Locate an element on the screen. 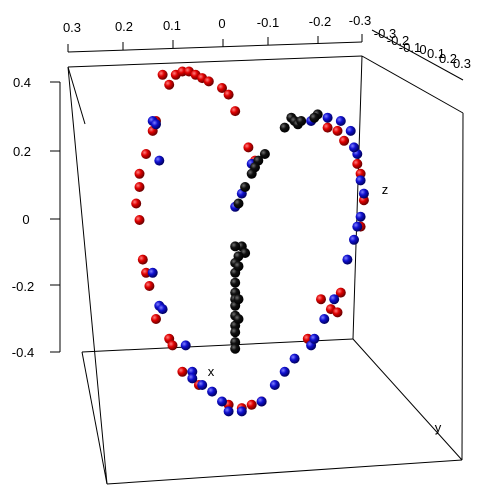 This screenshot has width=483, height=493. x-axis-tick-marks is located at coordinates (215, 43).